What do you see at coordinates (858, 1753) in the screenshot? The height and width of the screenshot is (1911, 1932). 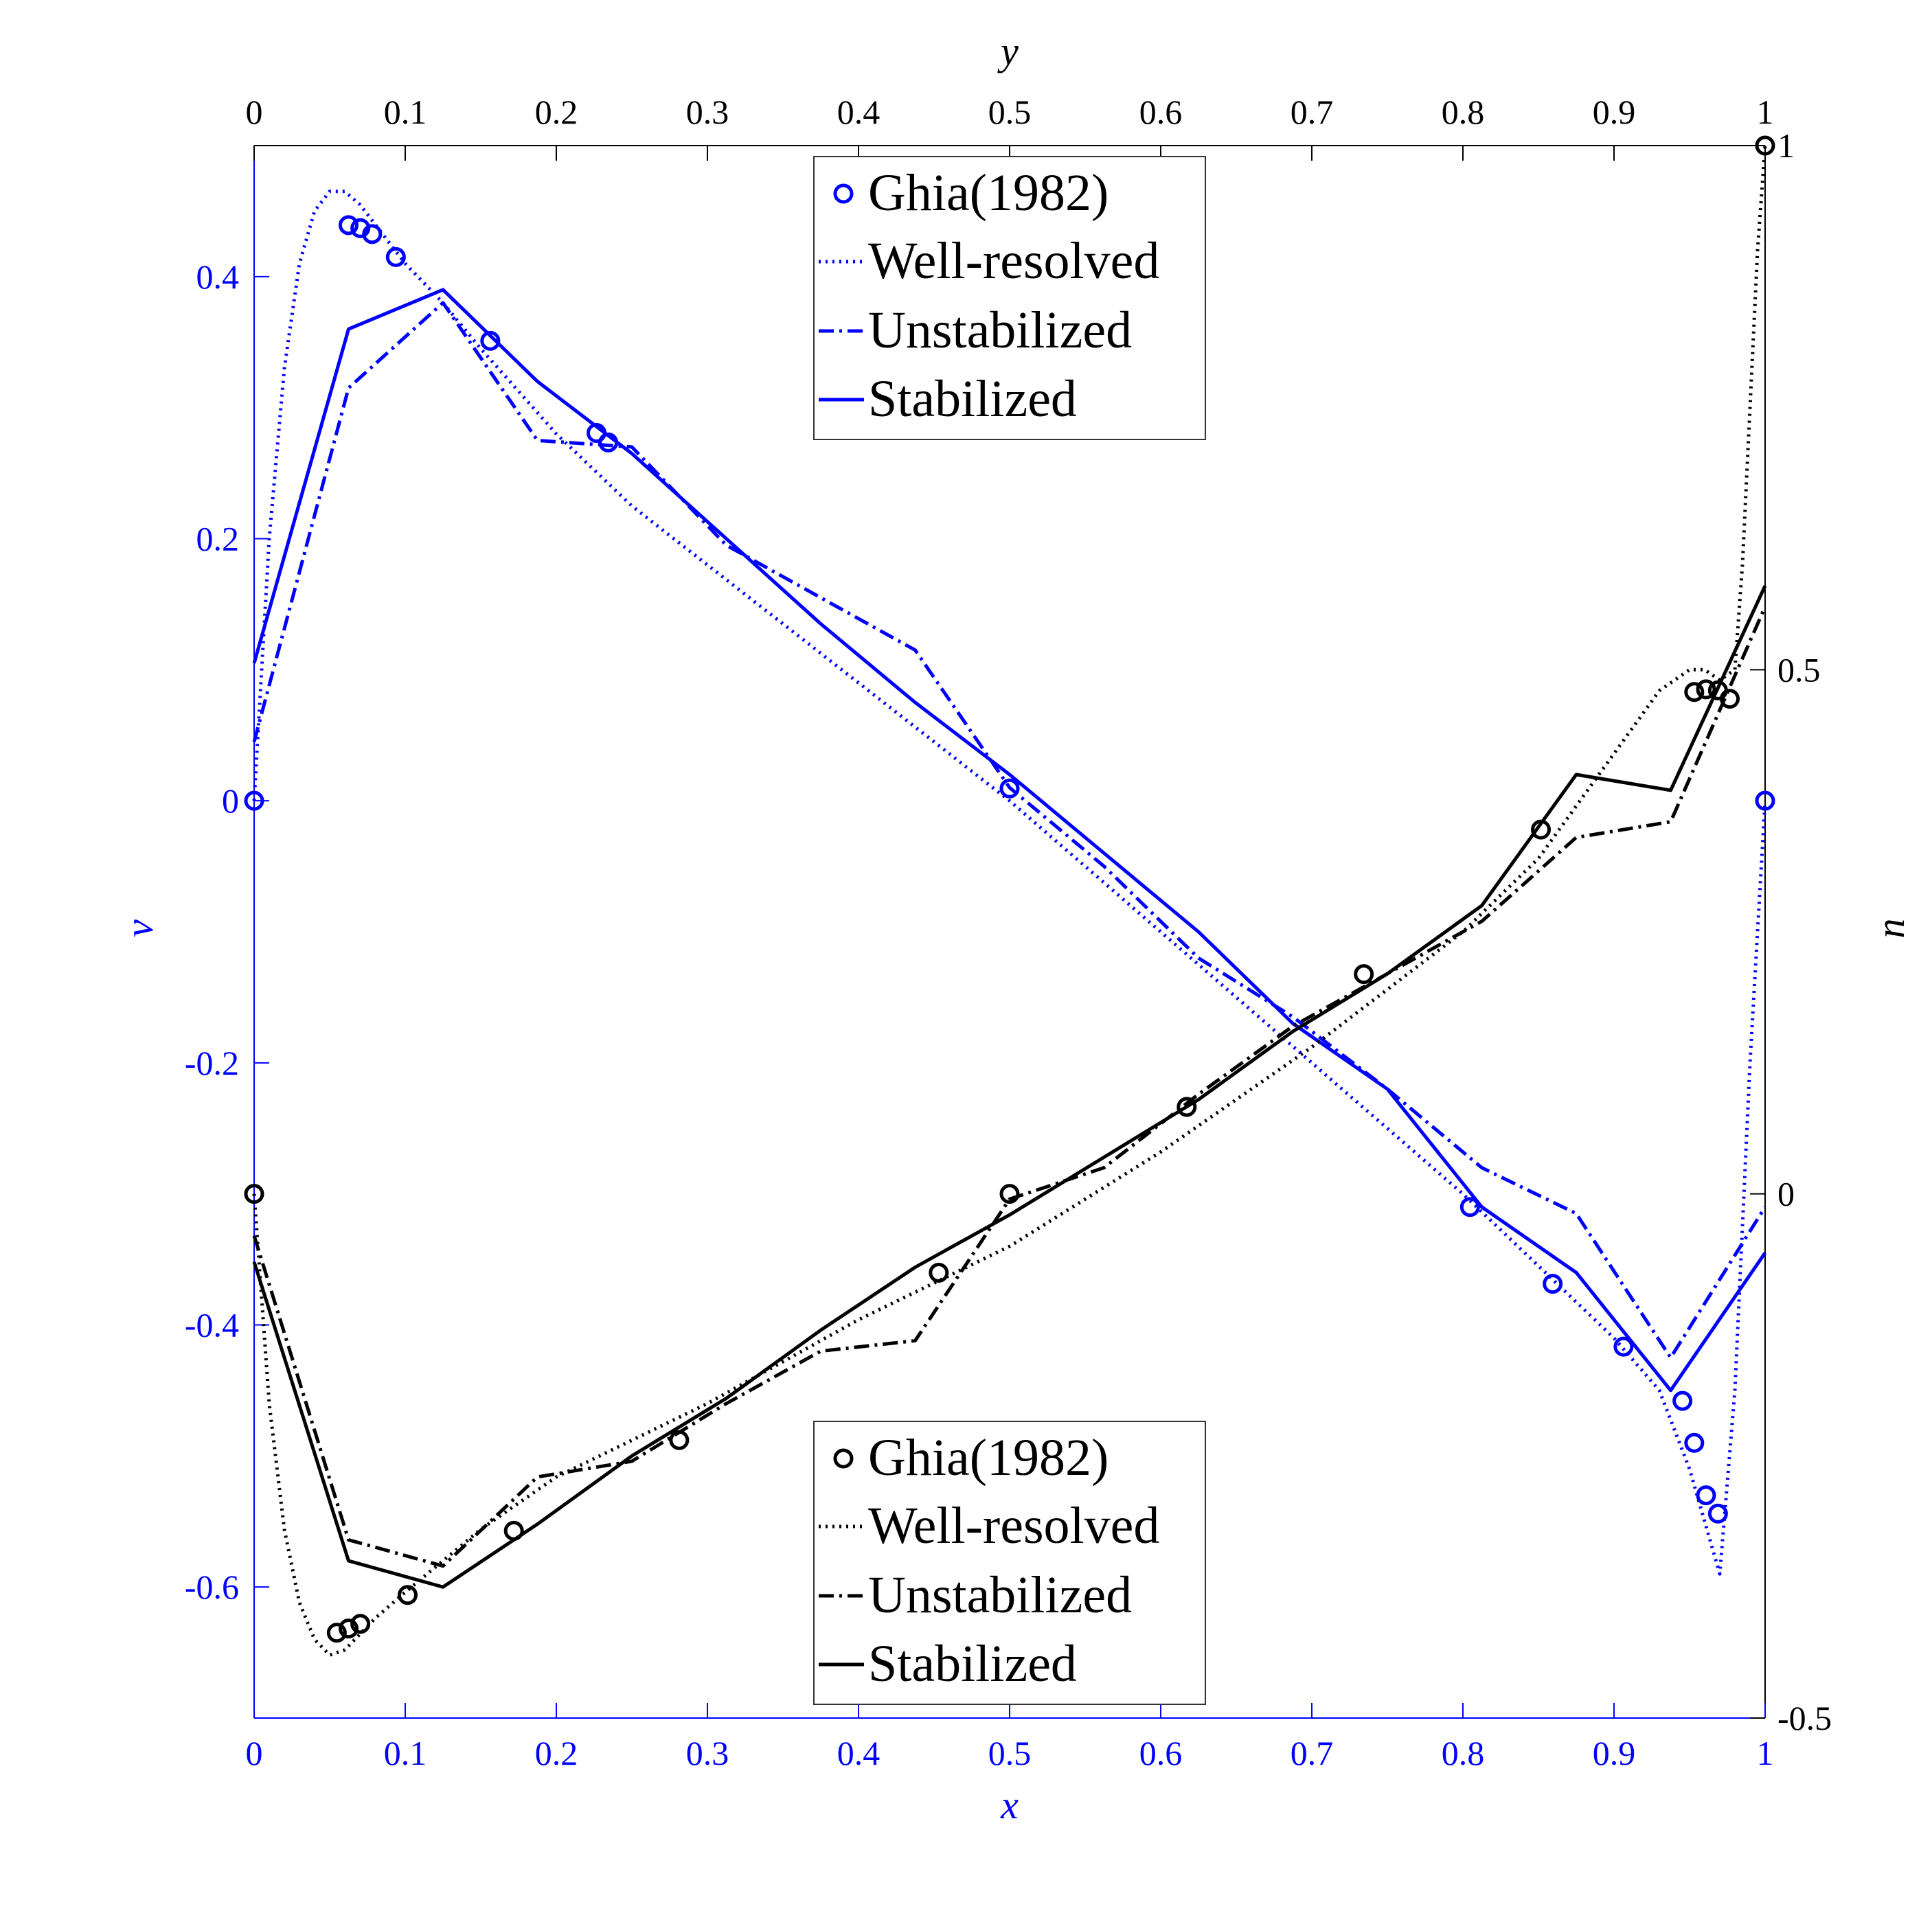 I see `x-tick-label: 0.4` at bounding box center [858, 1753].